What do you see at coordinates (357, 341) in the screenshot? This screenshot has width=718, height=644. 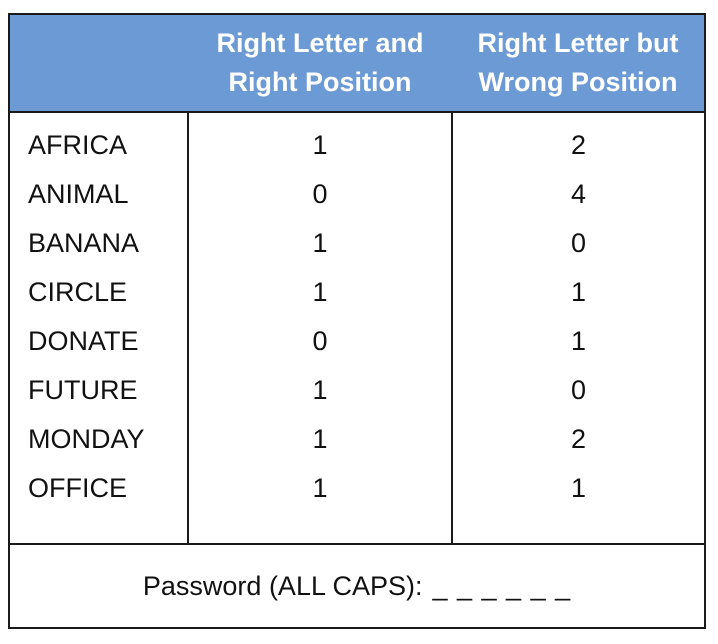 I see `table-row: DONATE 0 1` at bounding box center [357, 341].